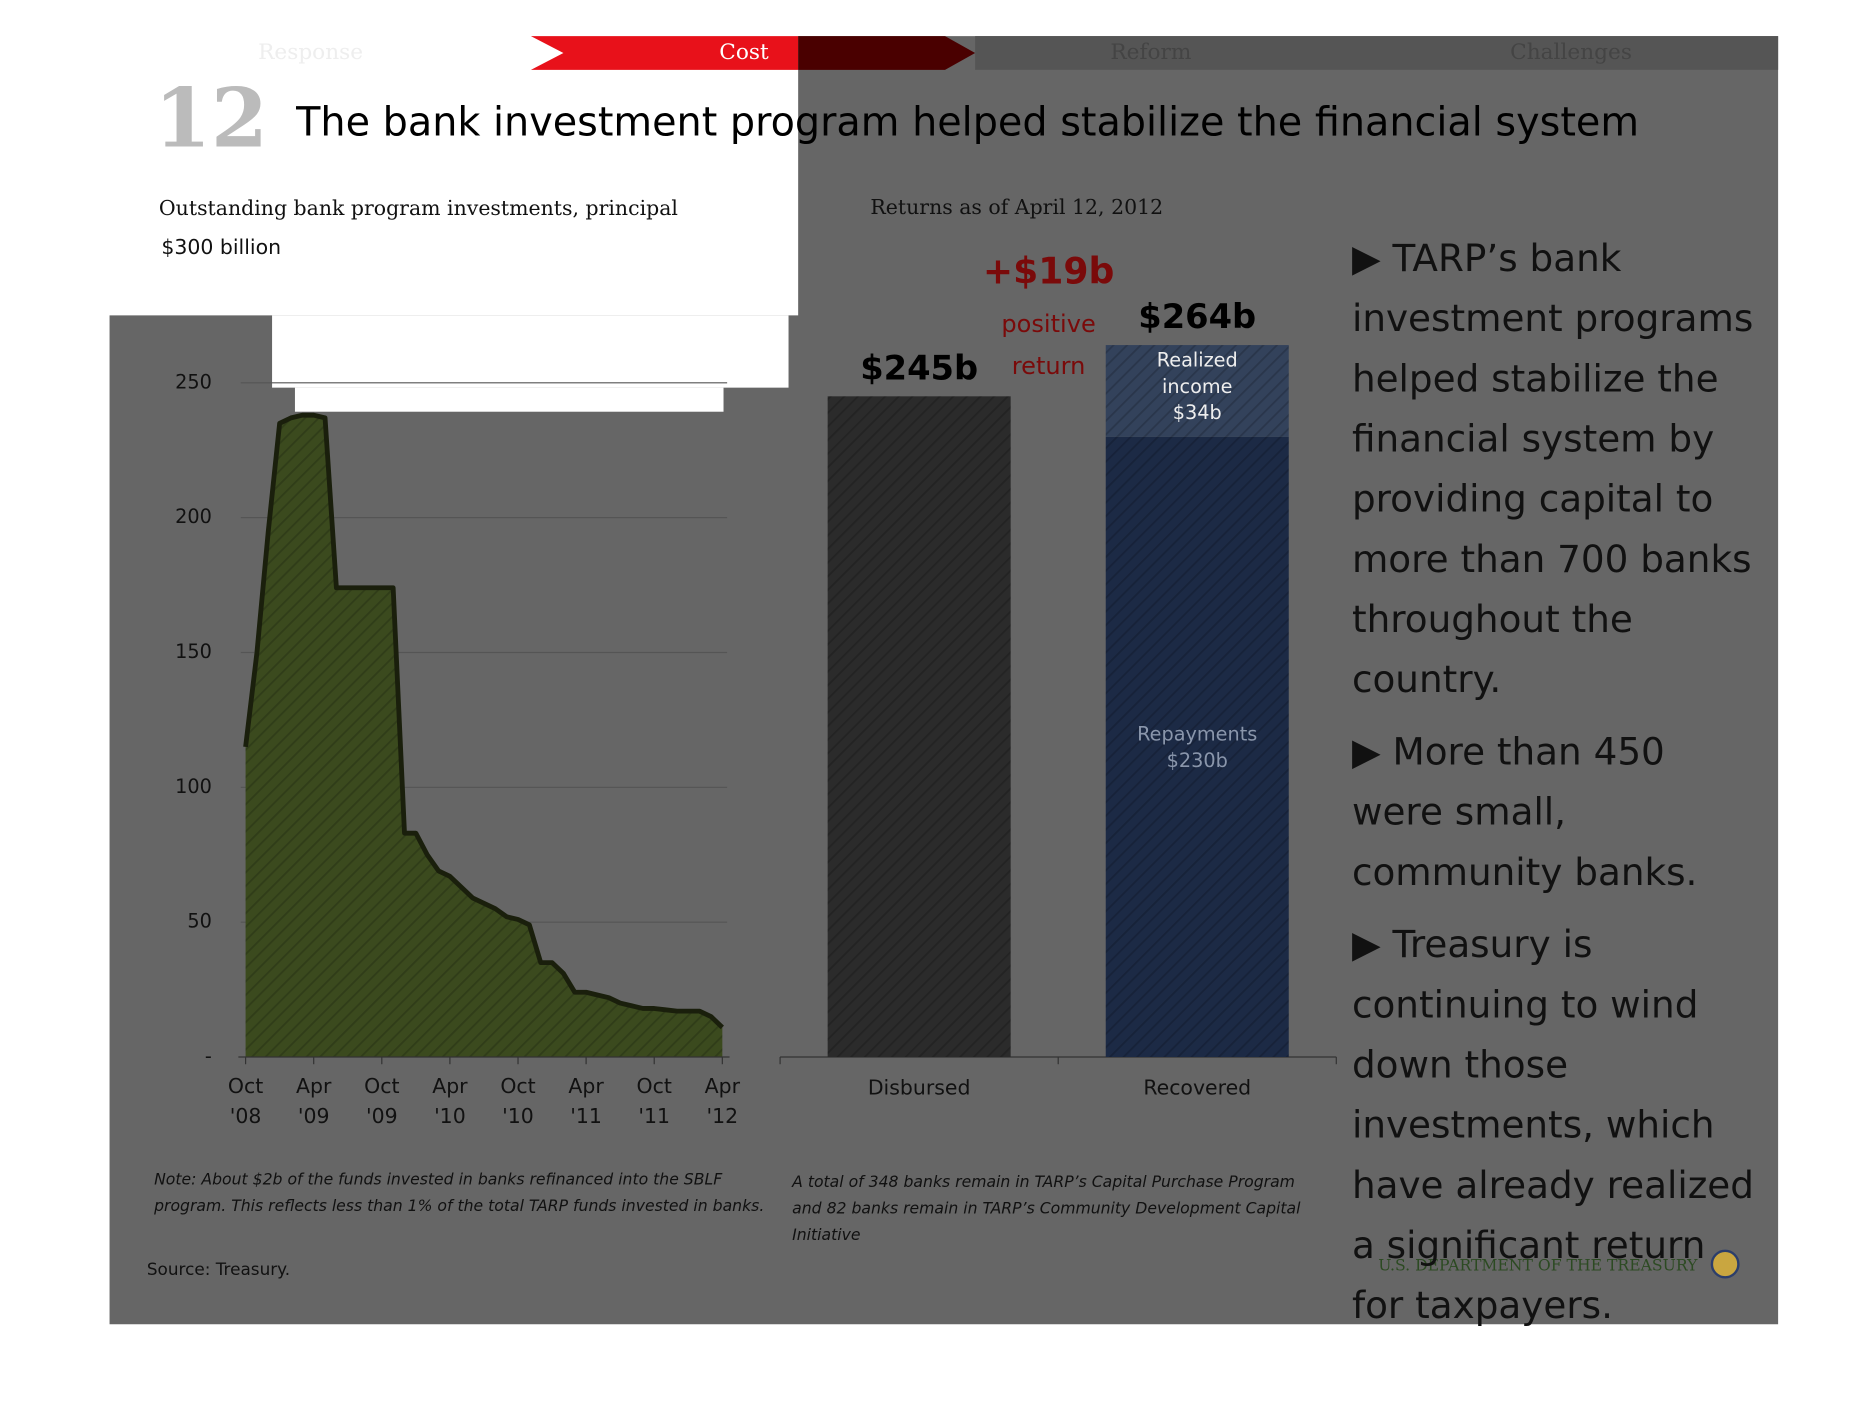  Describe the element at coordinates (1197, 316) in the screenshot. I see `total-label: $264b` at that location.